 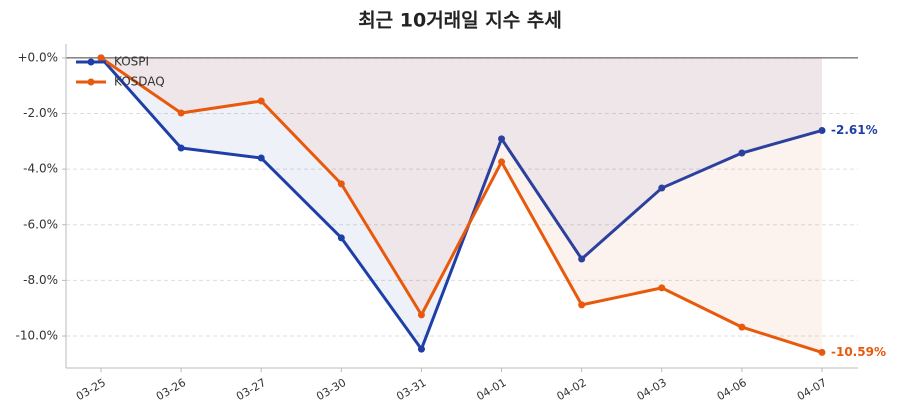 I want to click on x-tick-label: 04-03, so click(x=652, y=389).